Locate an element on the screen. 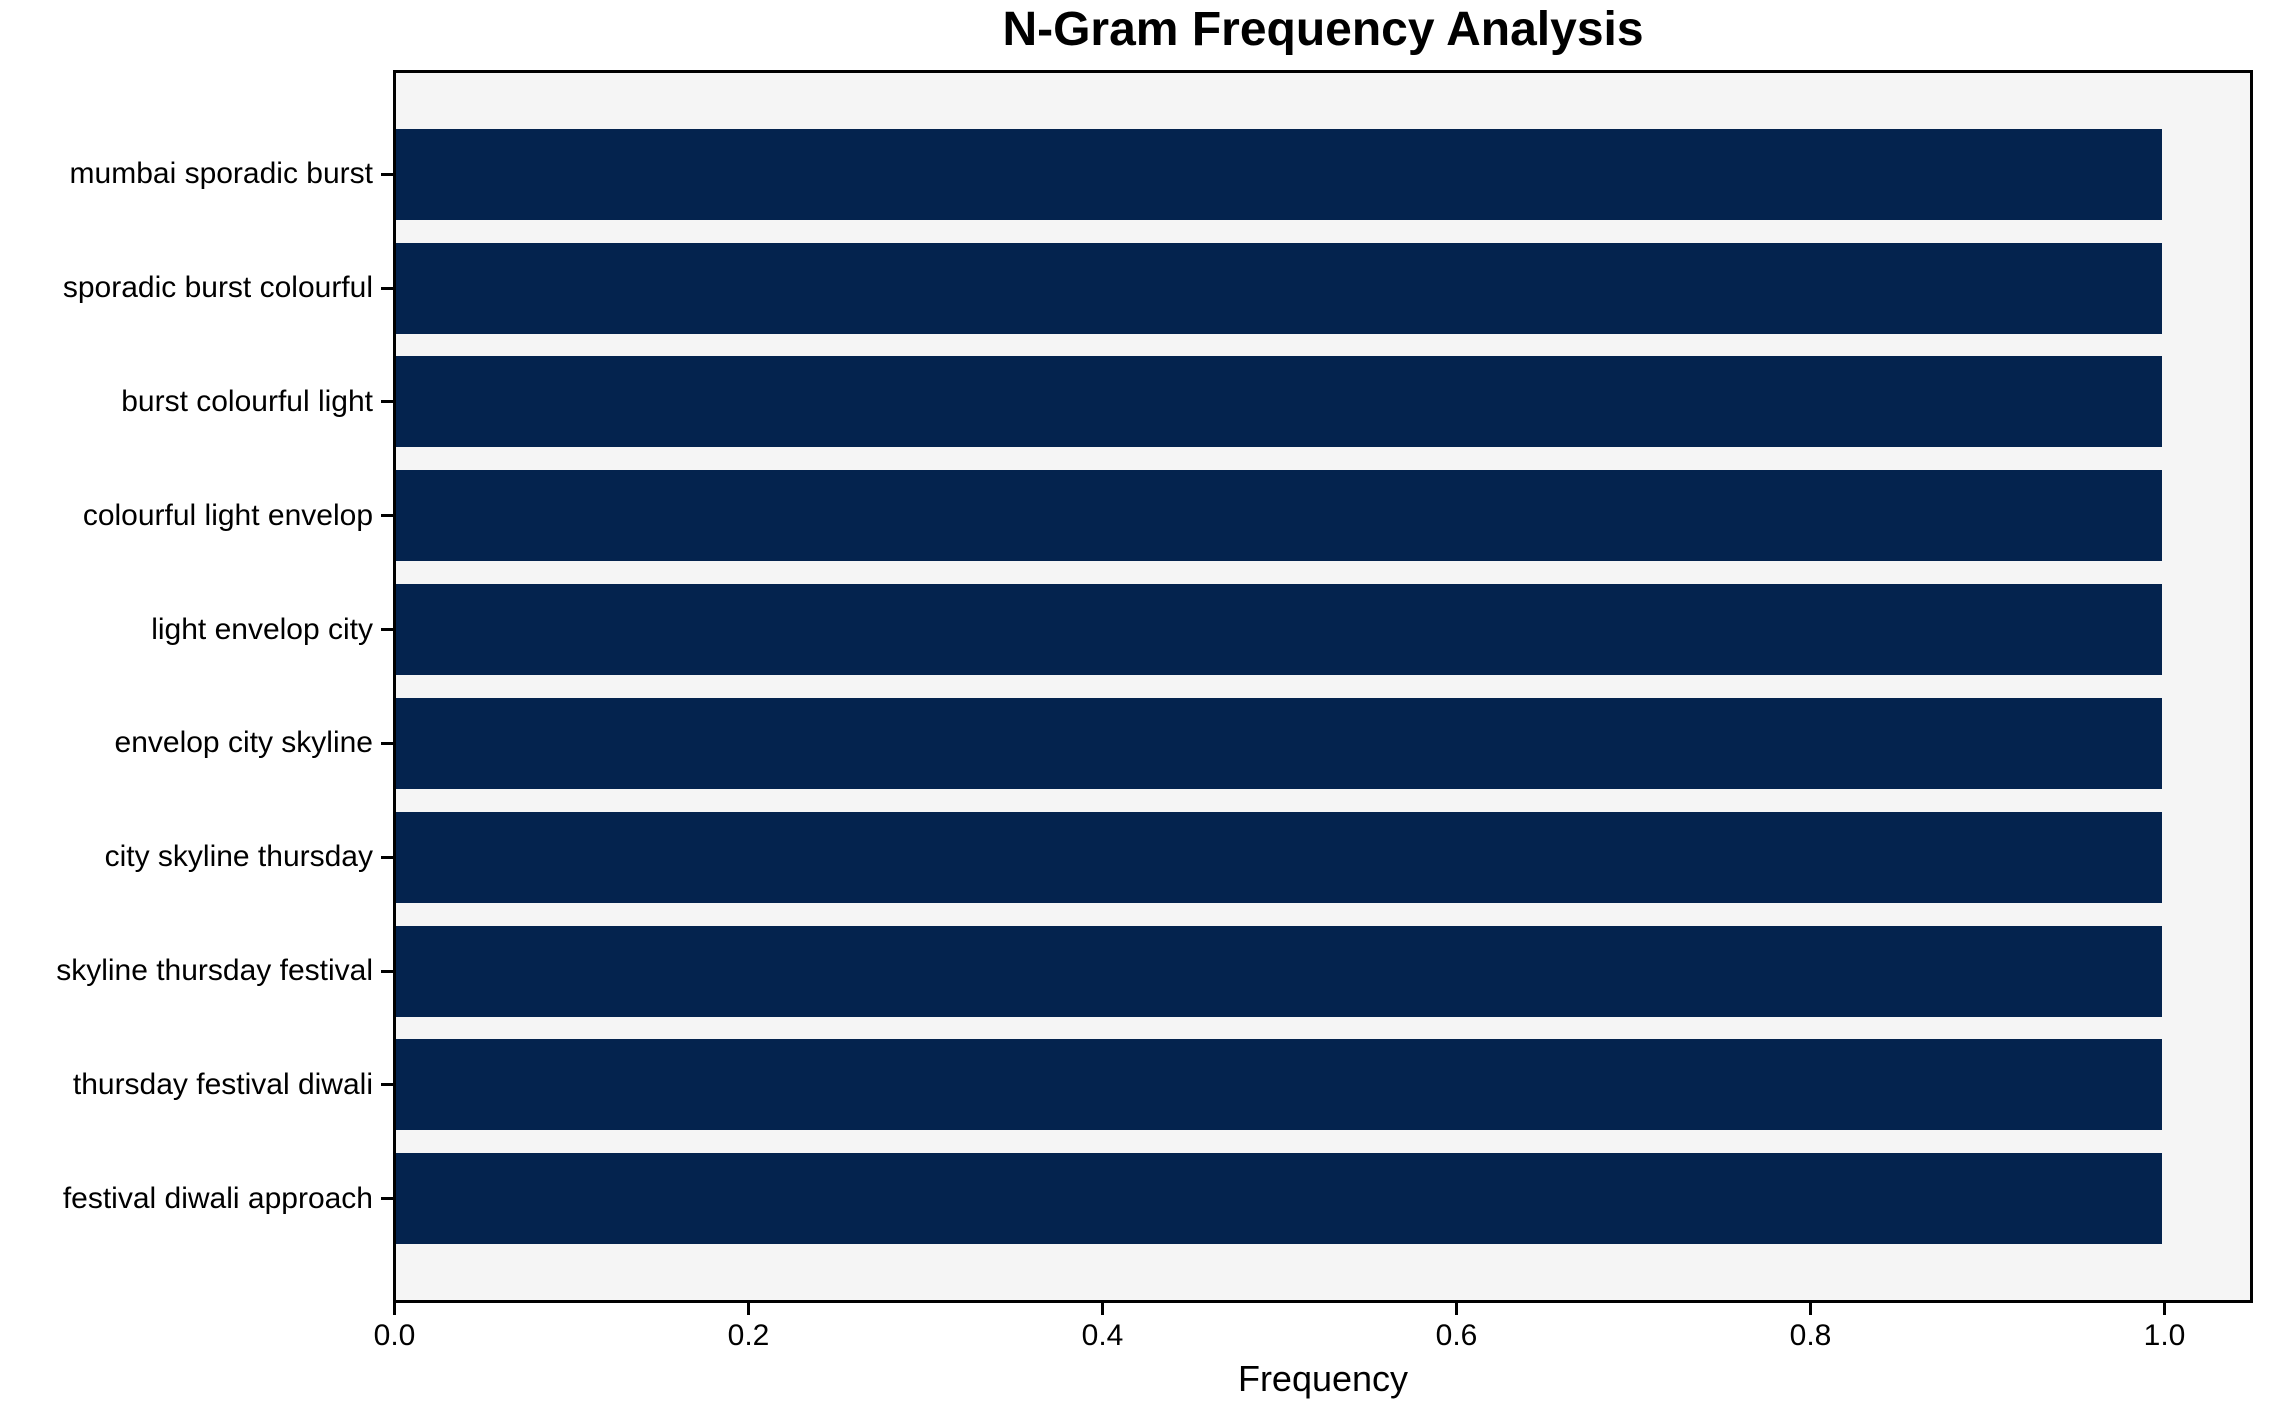 This screenshot has width=2271, height=1414. x-tick-label: 0.6 is located at coordinates (1456, 1335).